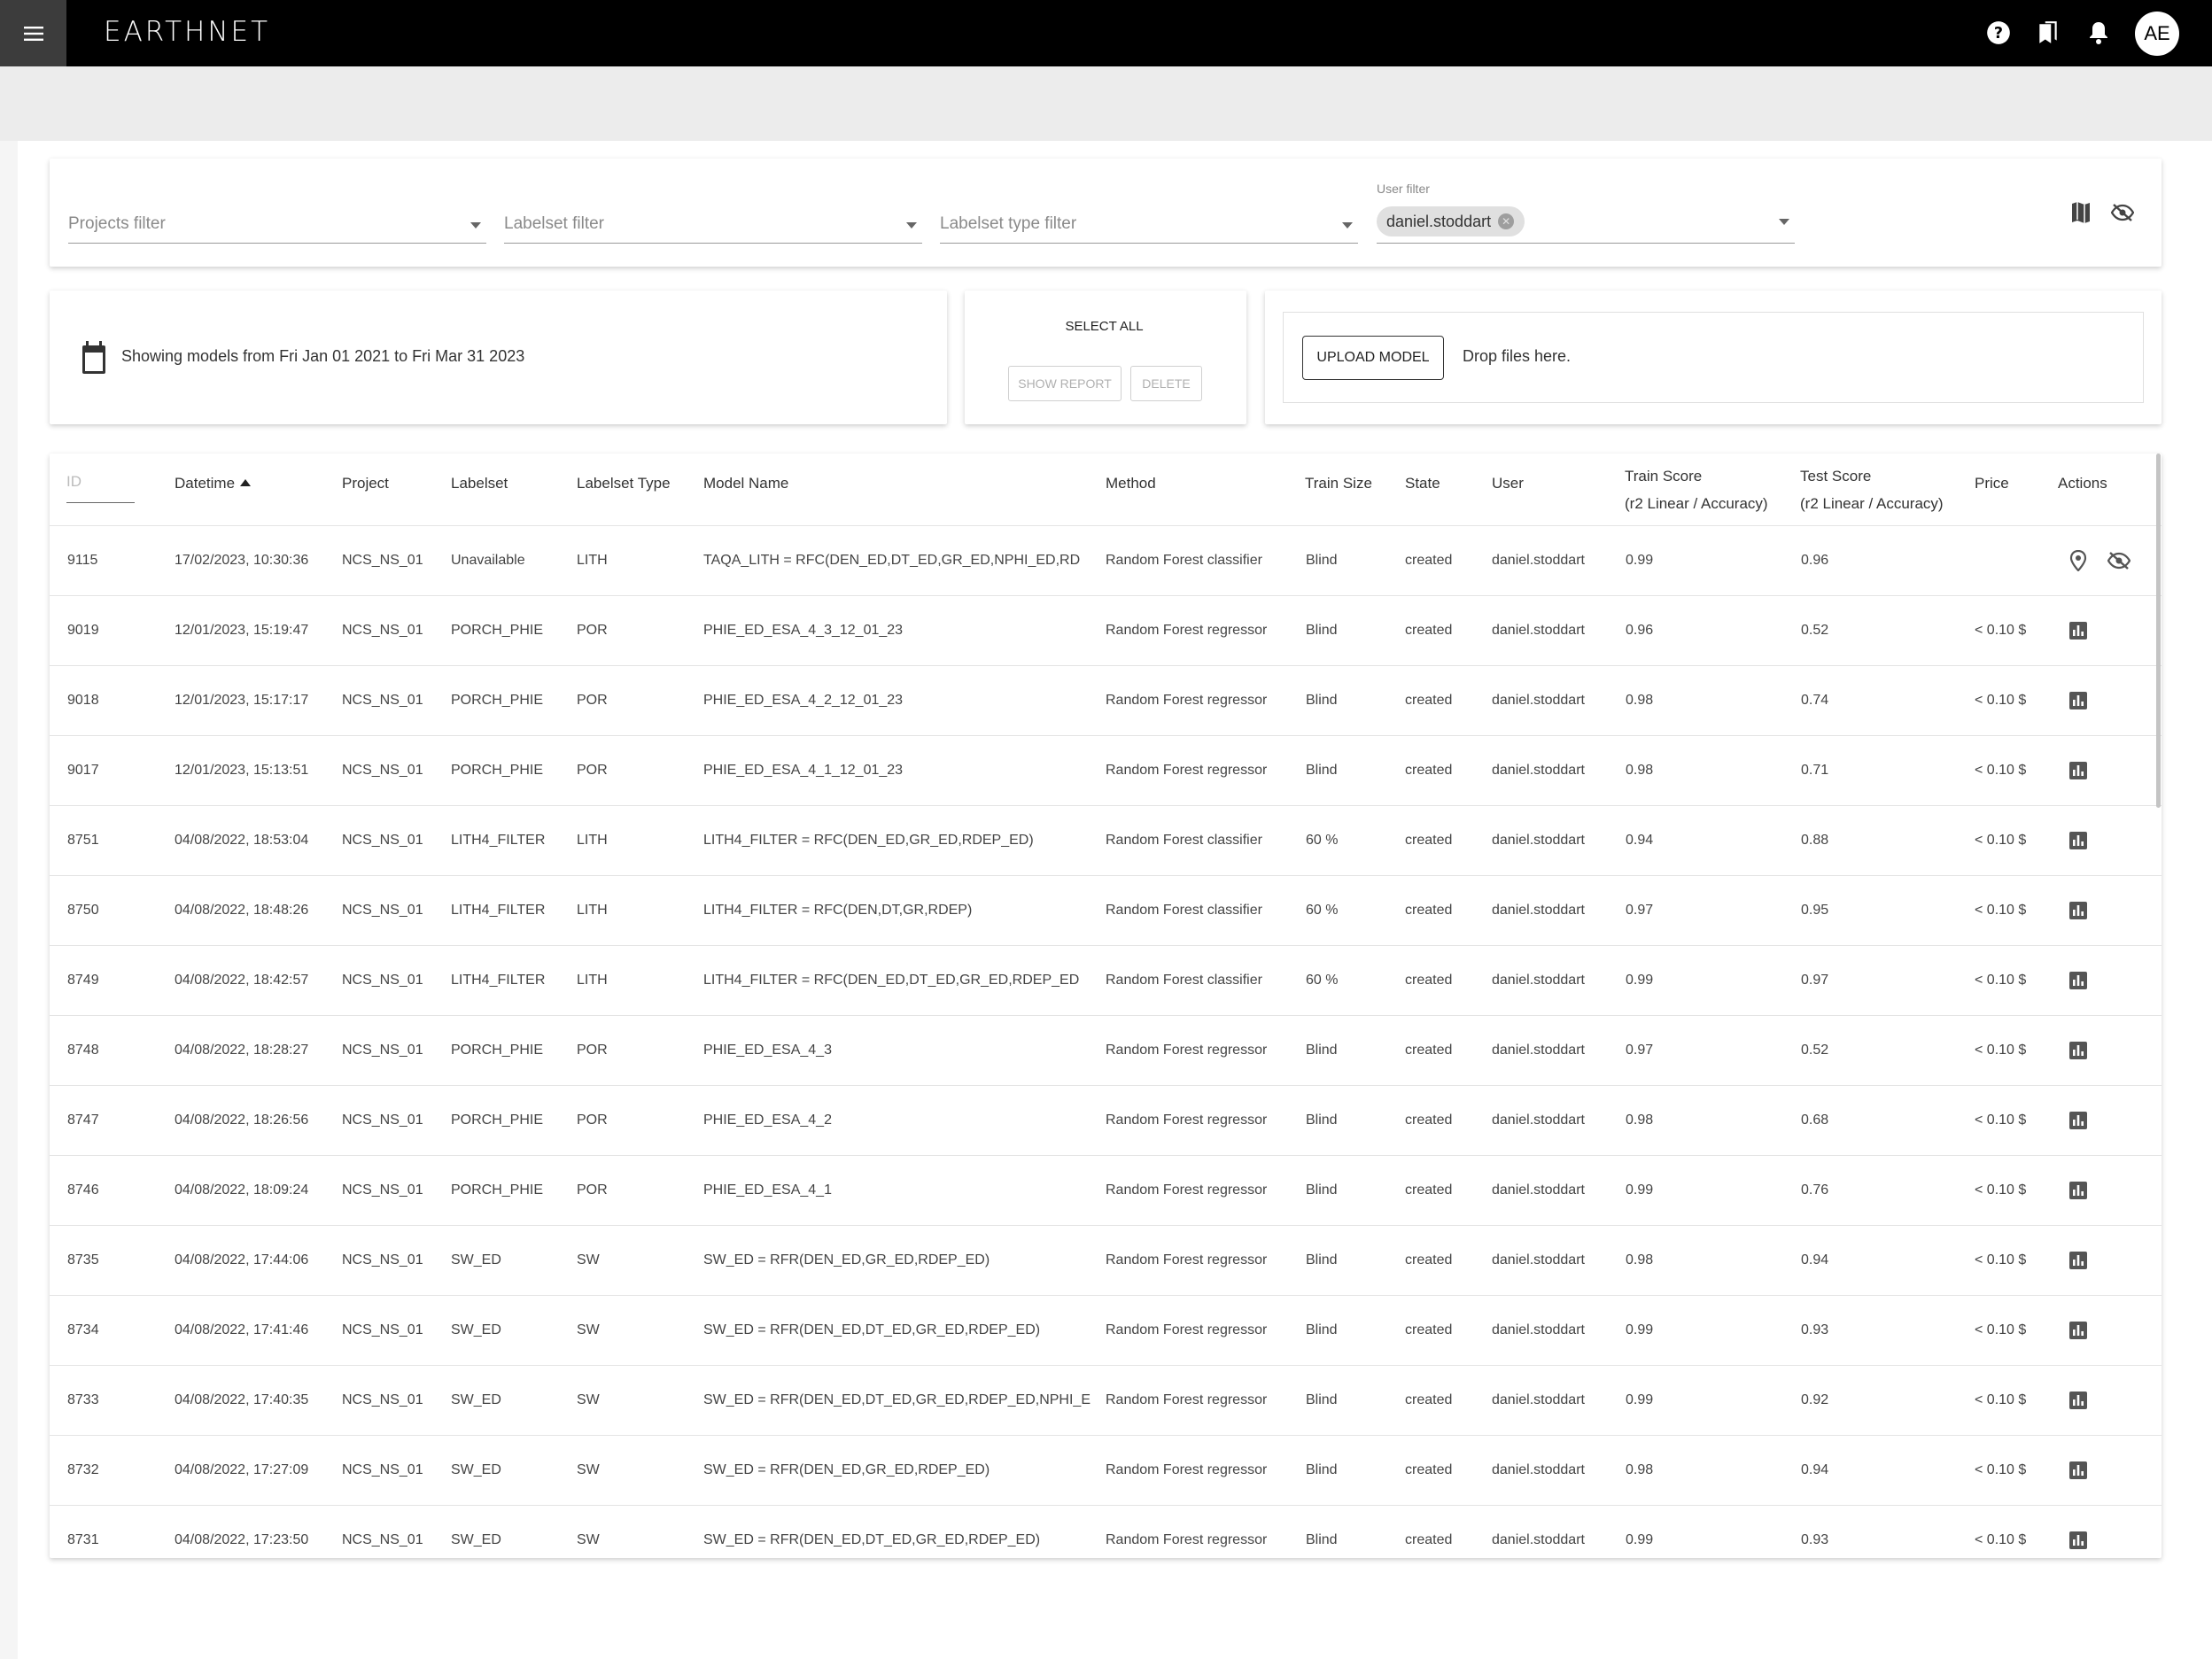 This screenshot has width=2212, height=1659. What do you see at coordinates (246, 482) in the screenshot?
I see `sort-ascending-icon` at bounding box center [246, 482].